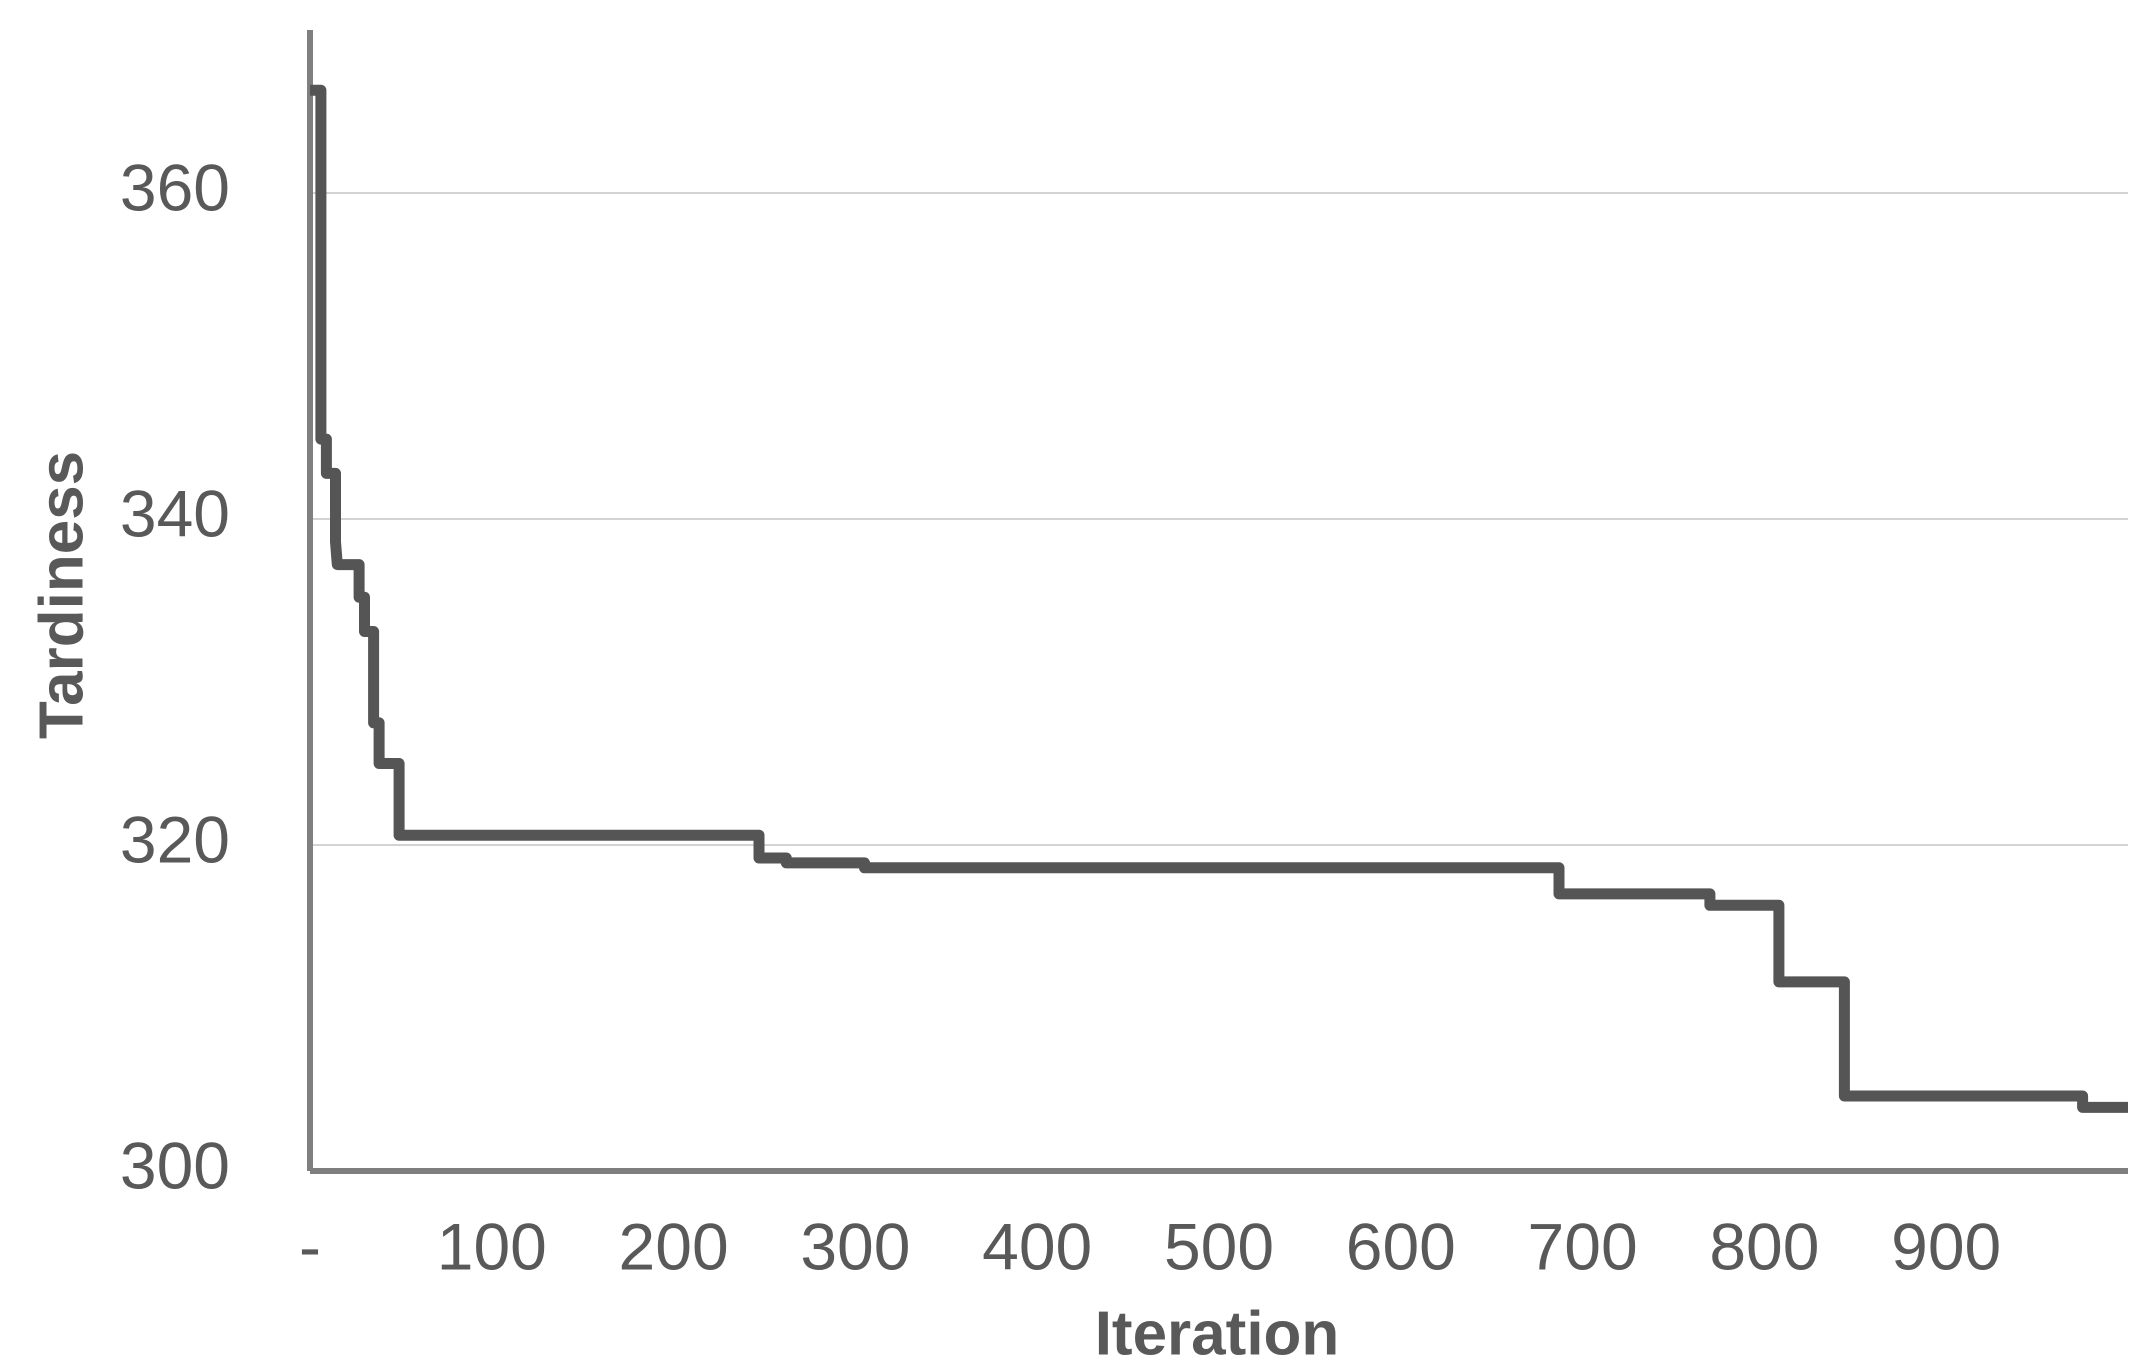  I want to click on x-tick-label: -, so click(310, 1246).